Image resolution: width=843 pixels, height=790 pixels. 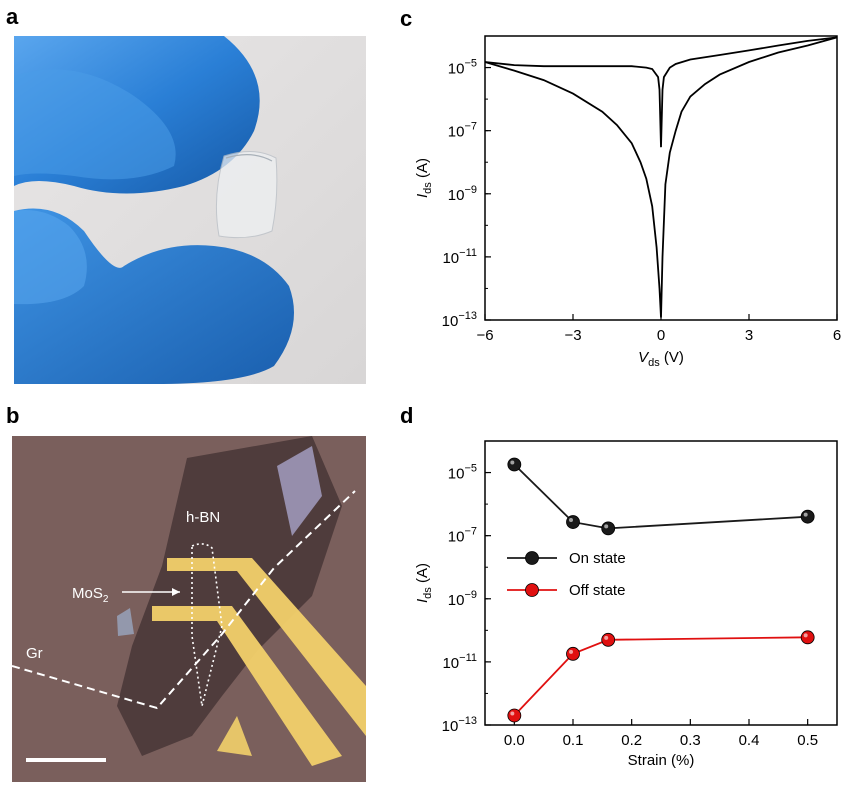 I want to click on x-tick-label: 0.1, so click(x=573, y=740).